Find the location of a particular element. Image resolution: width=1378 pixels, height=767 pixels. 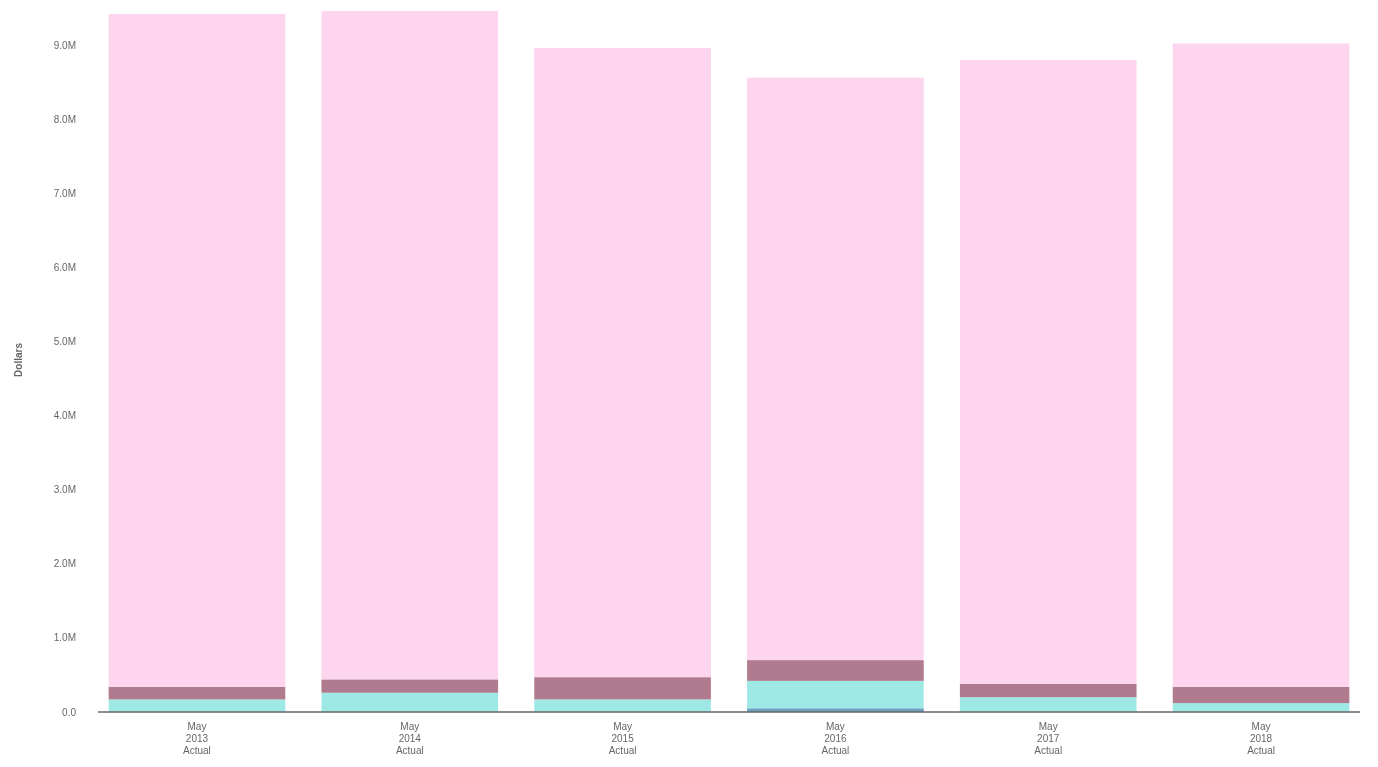

x-tick-label: May 2017 Actual is located at coordinates (1048, 738).